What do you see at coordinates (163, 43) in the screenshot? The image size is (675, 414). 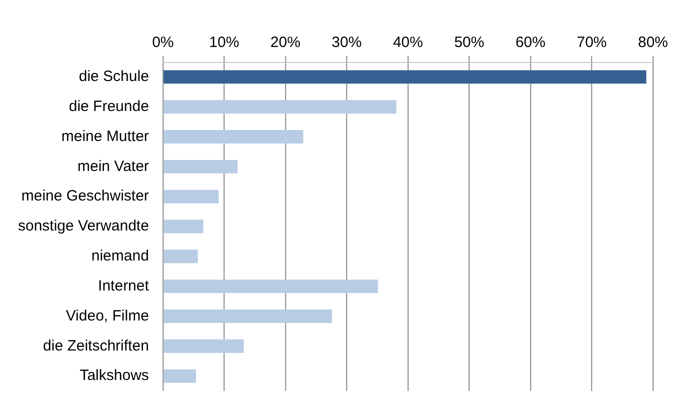 I see `x-tick-label: 0%` at bounding box center [163, 43].